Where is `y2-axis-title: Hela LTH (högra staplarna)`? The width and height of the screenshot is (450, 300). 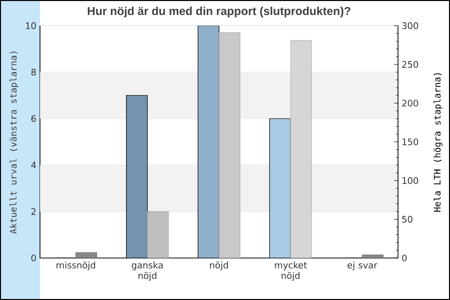 y2-axis-title: Hela LTH (högra staplarna) is located at coordinates (438, 142).